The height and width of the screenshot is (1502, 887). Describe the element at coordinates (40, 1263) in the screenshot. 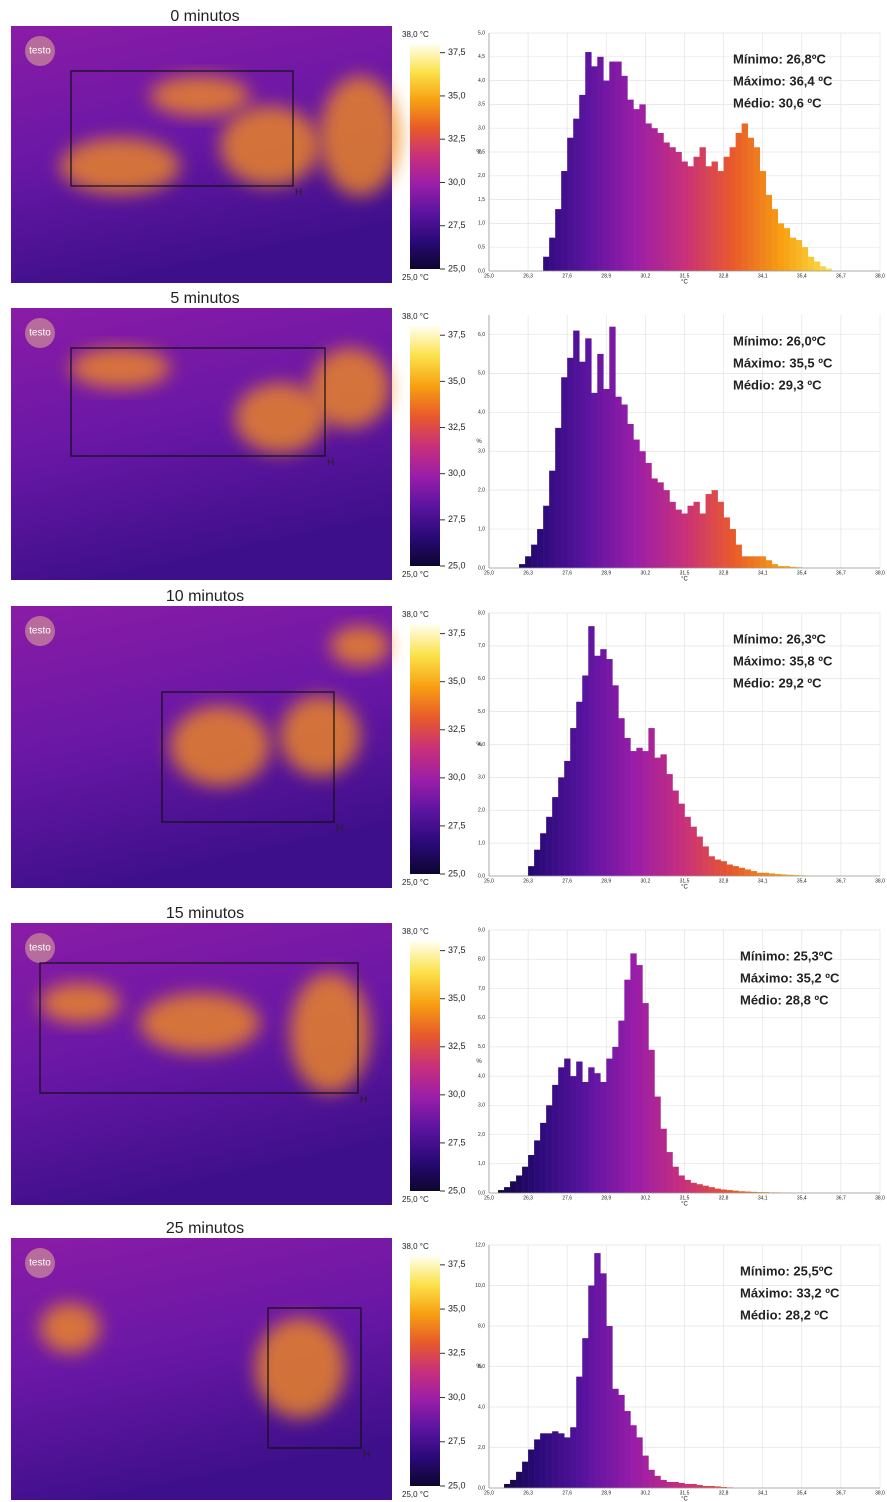

I see `logo-badge` at that location.